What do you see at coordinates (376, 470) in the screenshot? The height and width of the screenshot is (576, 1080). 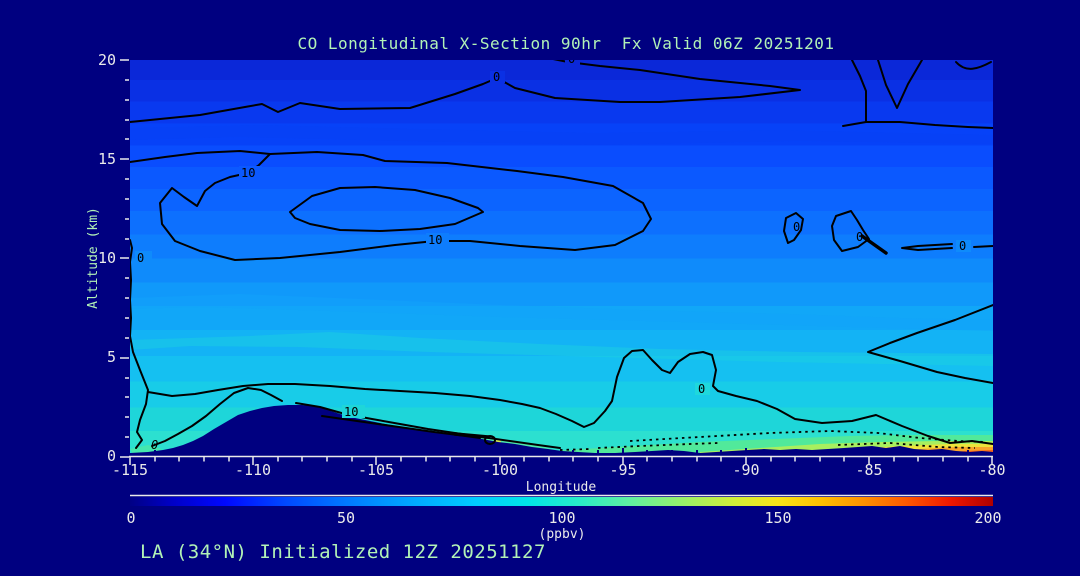 I see `x-tick-label: -105` at bounding box center [376, 470].